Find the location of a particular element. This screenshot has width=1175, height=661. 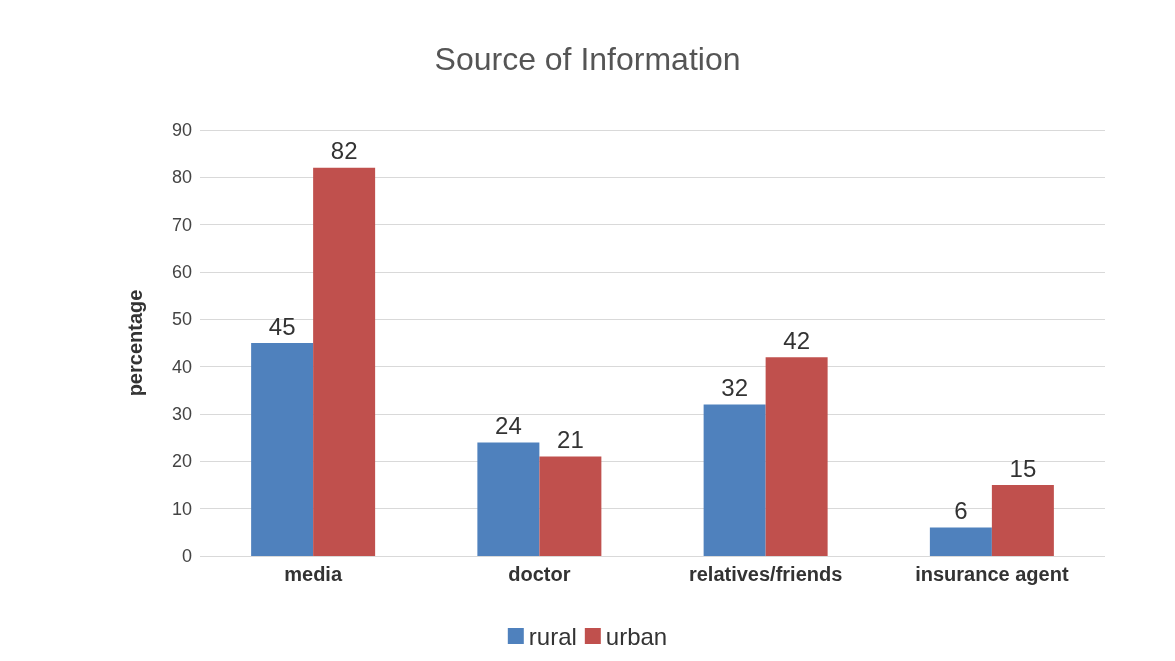

x-tick-label: doctor is located at coordinates (539, 574).